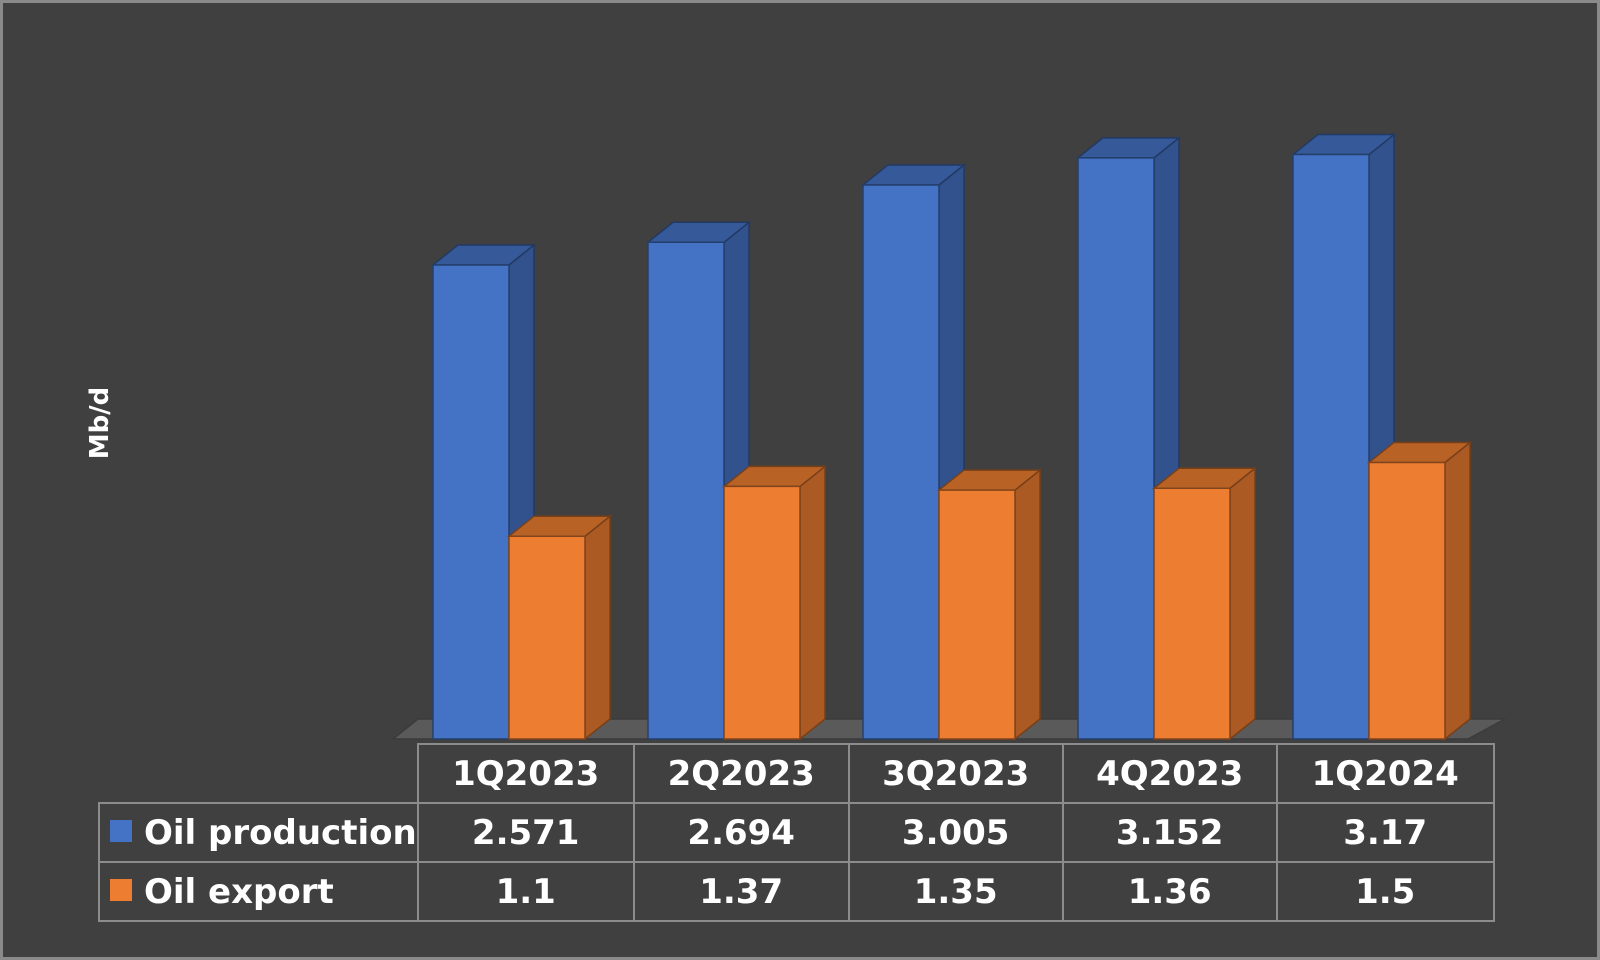 This screenshot has height=960, width=1600. What do you see at coordinates (1169, 891) in the screenshot?
I see `data-label: 1.36` at bounding box center [1169, 891].